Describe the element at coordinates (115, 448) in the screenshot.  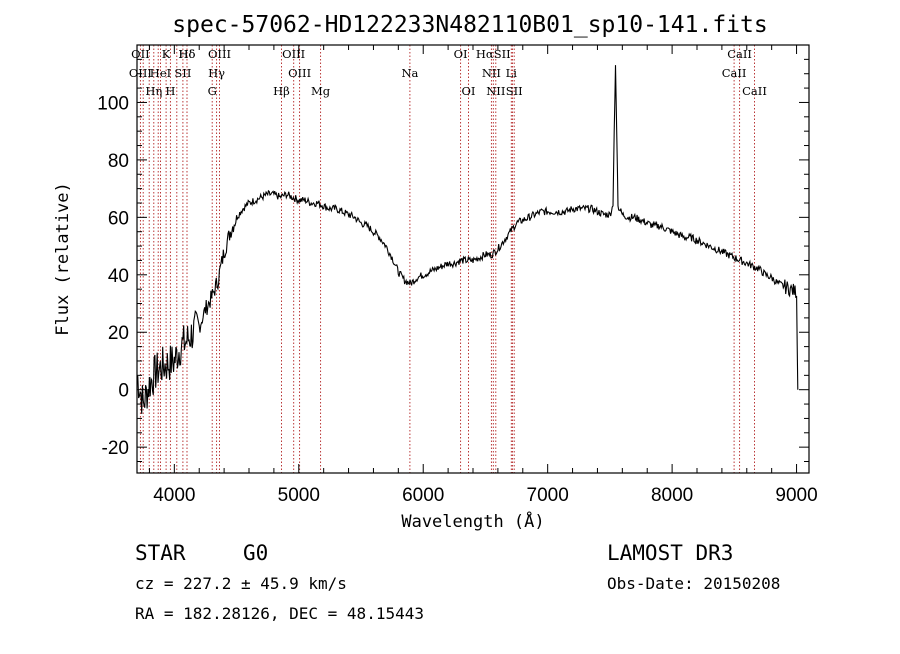
I see `y-tick-label: -20` at that location.